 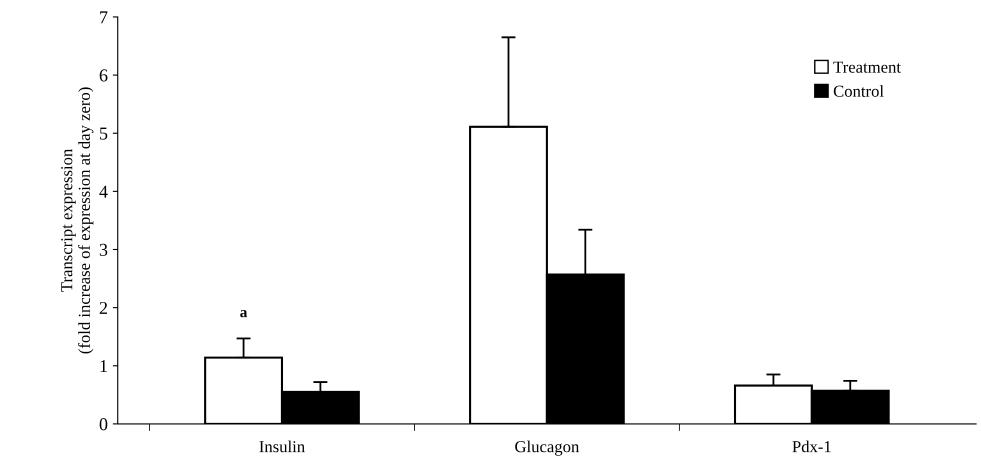 What do you see at coordinates (859, 91) in the screenshot?
I see `legend-label: Control` at bounding box center [859, 91].